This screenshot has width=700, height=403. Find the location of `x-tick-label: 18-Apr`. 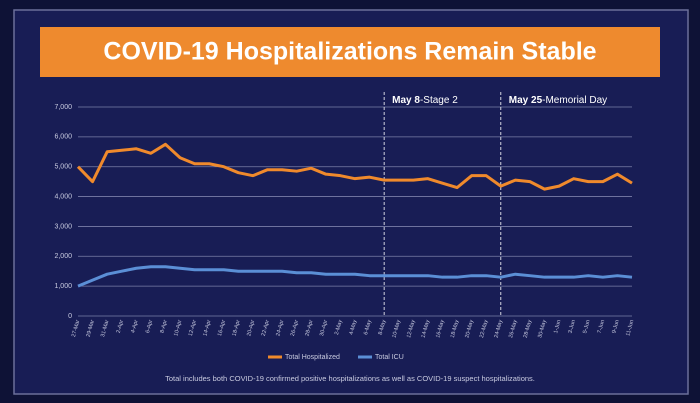

x-tick-label: 18-Apr is located at coordinates (237, 328).